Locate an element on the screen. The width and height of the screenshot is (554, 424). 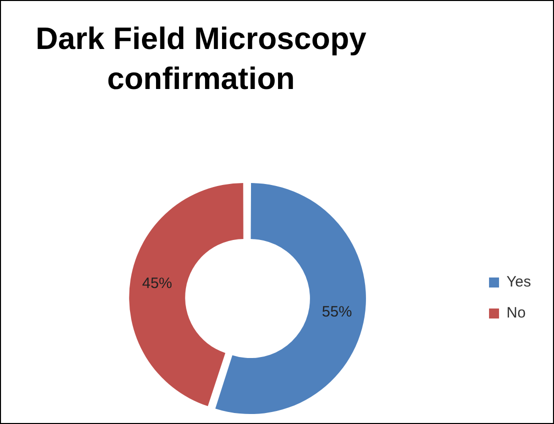
data-label: 55% is located at coordinates (337, 311).